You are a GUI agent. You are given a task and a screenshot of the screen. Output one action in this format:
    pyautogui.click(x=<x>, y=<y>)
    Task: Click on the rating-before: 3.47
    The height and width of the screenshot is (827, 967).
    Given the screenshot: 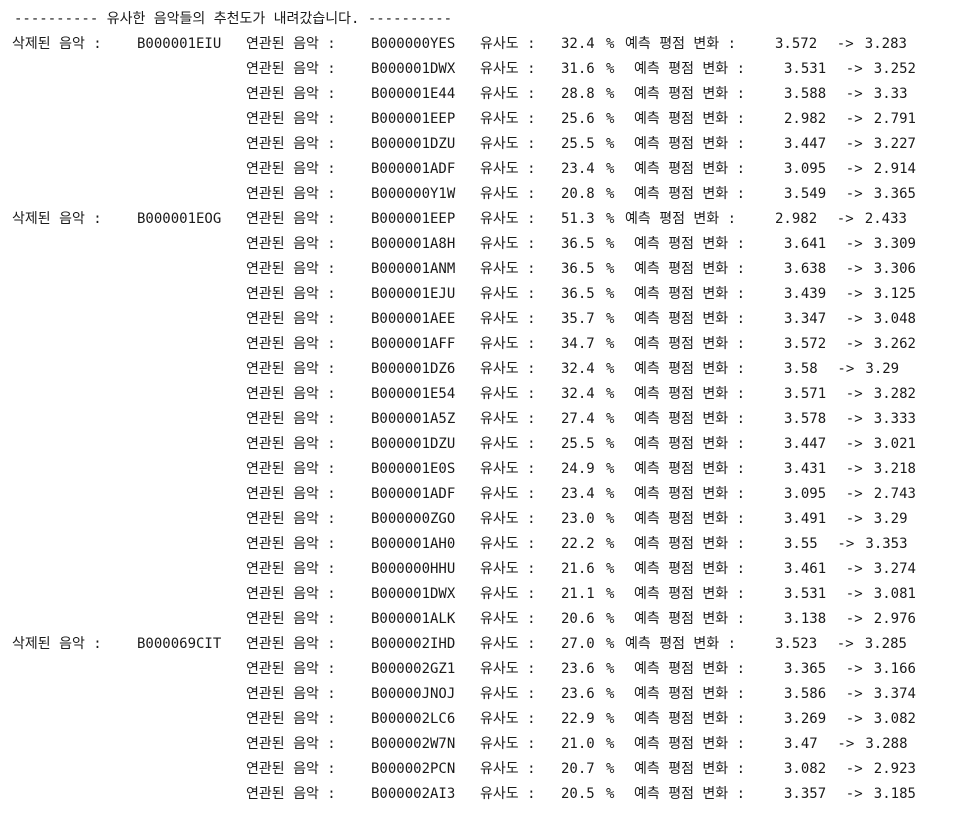 What is the action you would take?
    pyautogui.click(x=801, y=744)
    